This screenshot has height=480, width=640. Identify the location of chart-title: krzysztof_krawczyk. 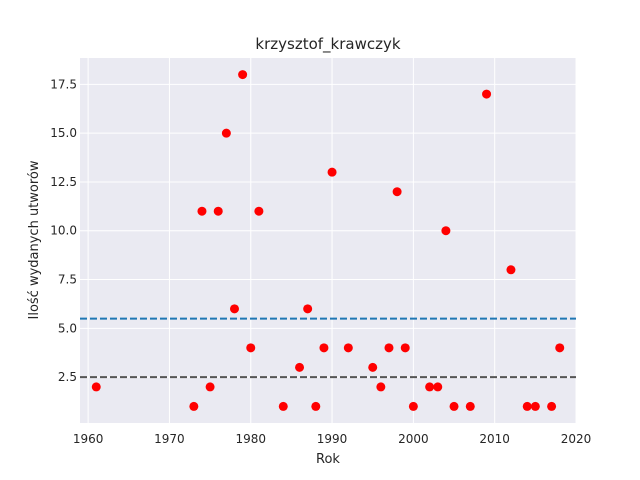
(327, 44).